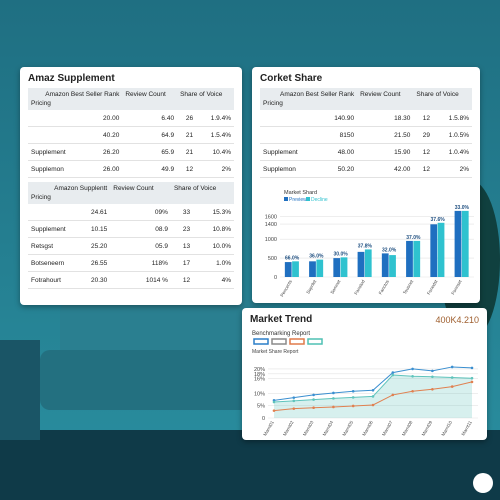 This screenshot has width=500, height=500. What do you see at coordinates (385, 169) in the screenshot?
I see `table-cell: 42.00` at bounding box center [385, 169].